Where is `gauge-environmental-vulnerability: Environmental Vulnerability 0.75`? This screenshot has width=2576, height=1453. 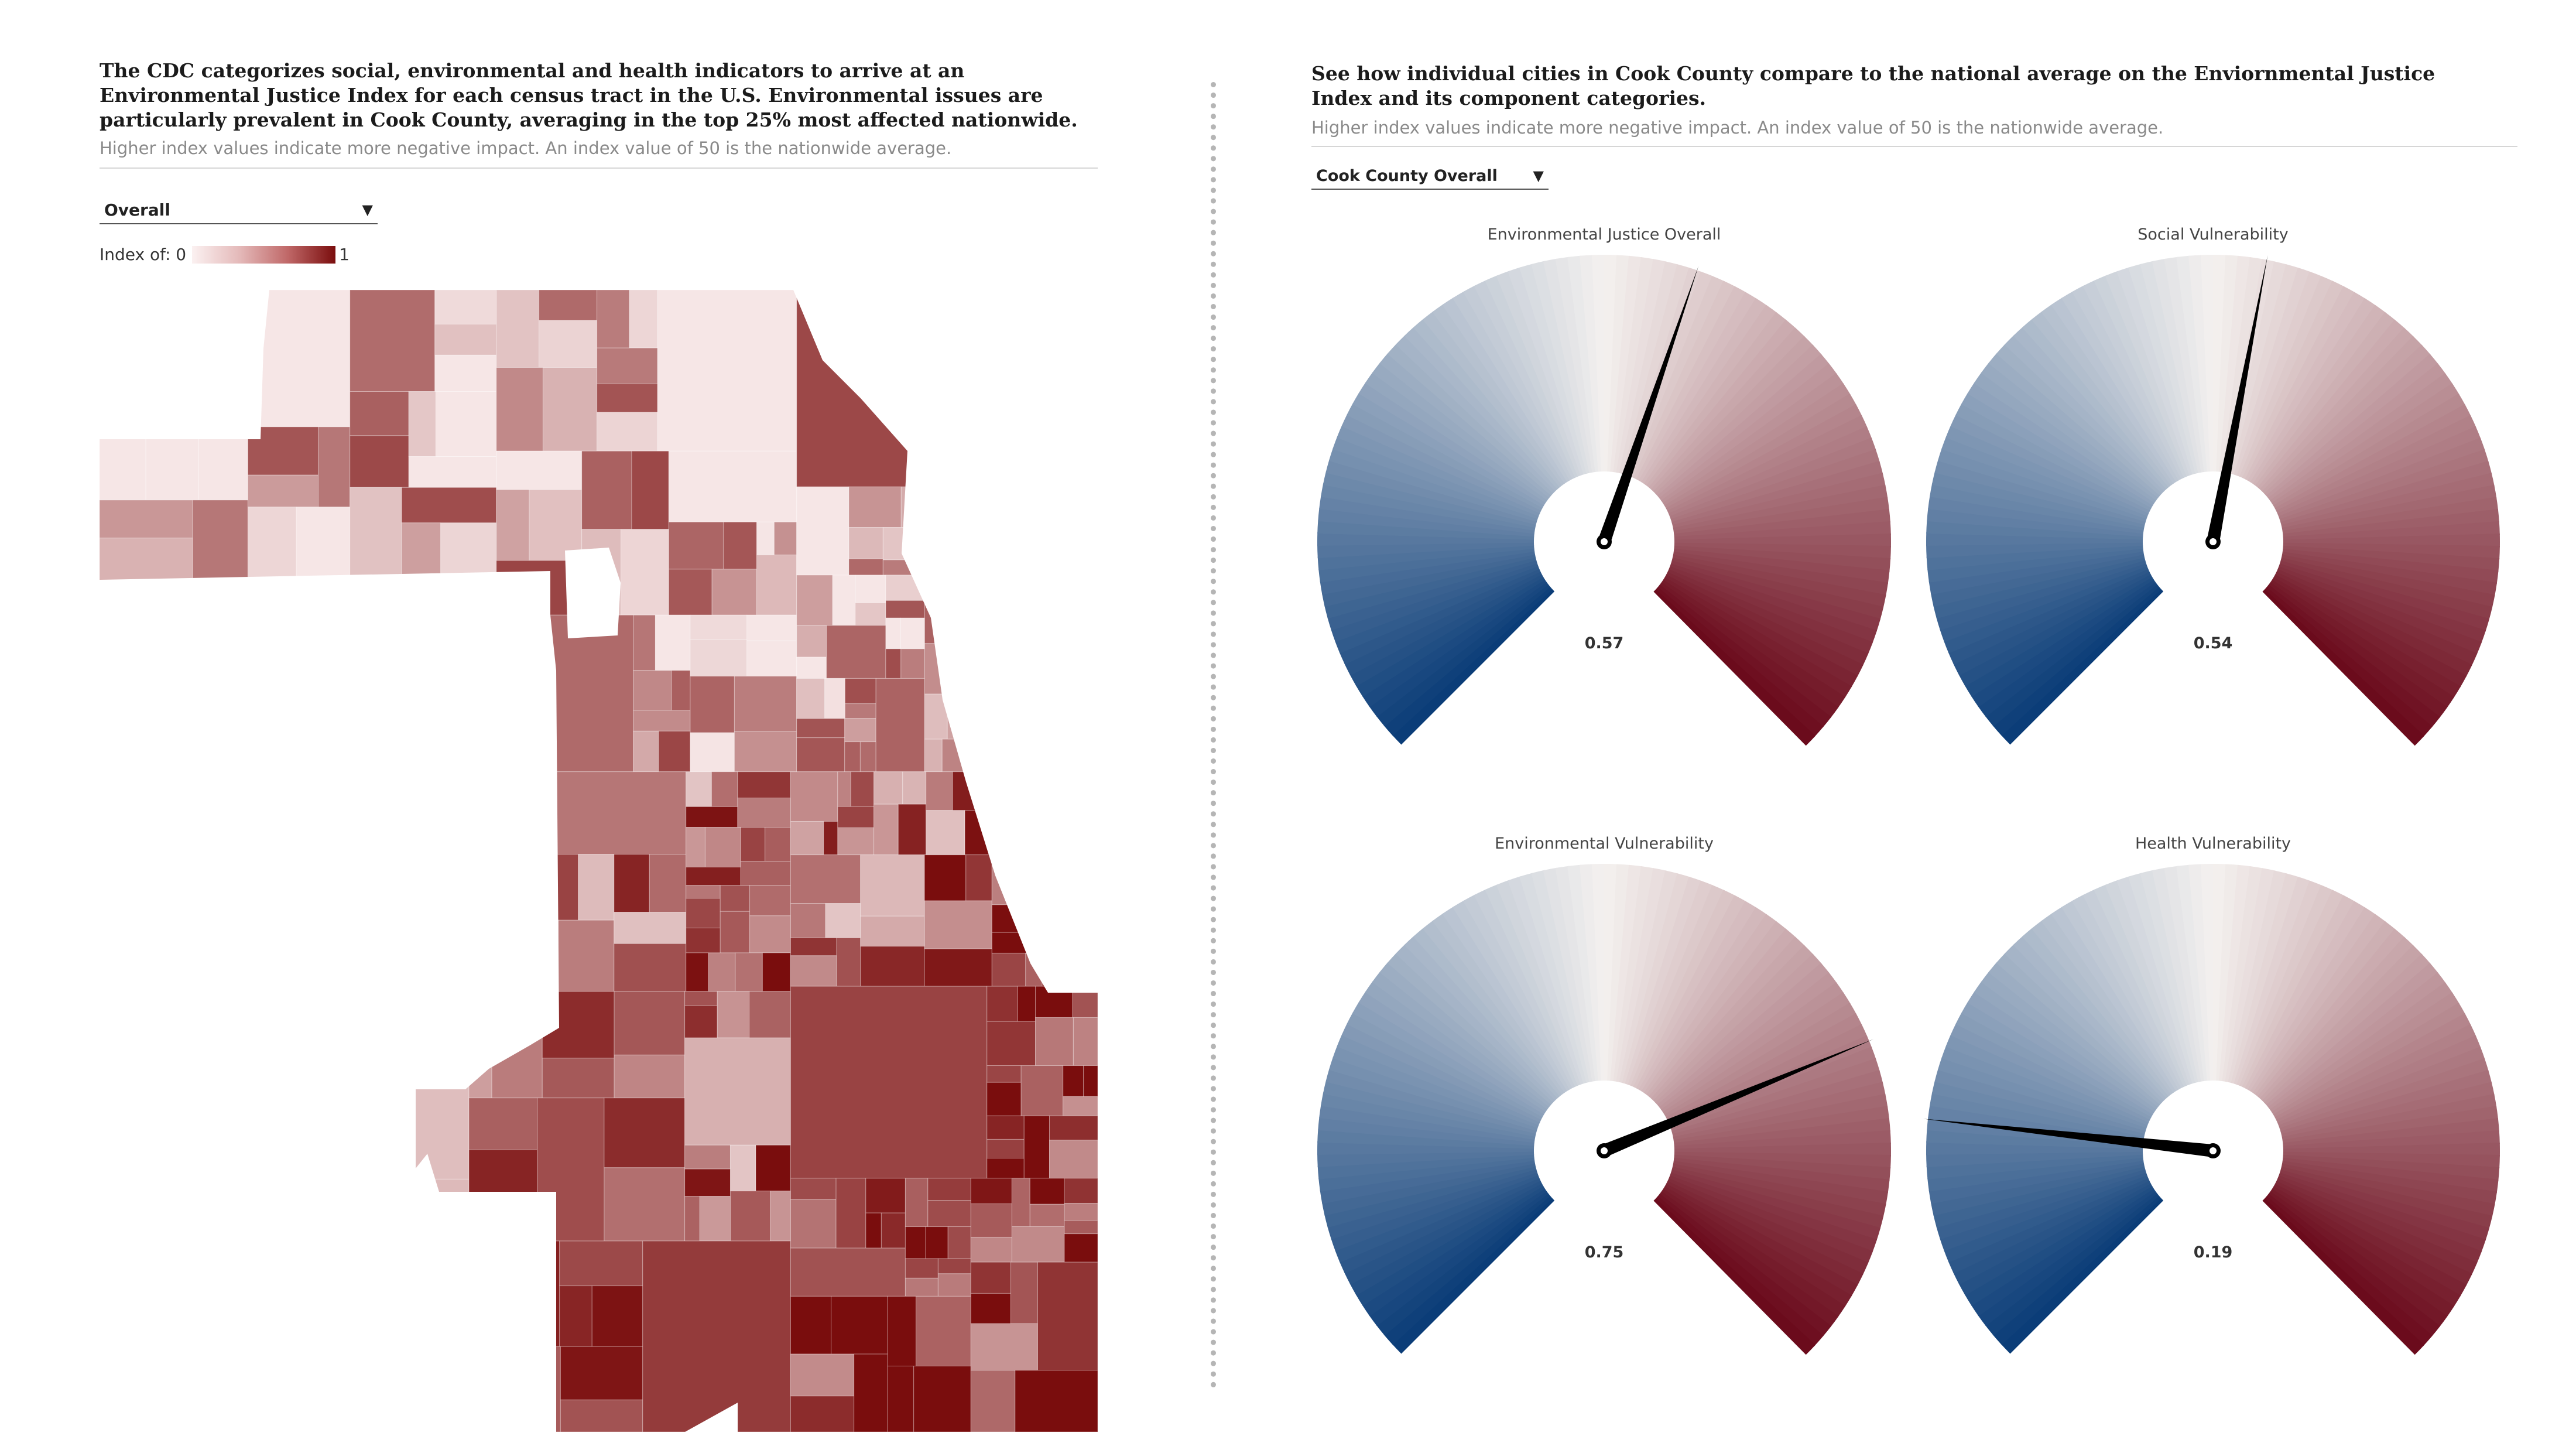
gauge-environmental-vulnerability: Environmental Vulnerability 0.75 is located at coordinates (1604, 1113).